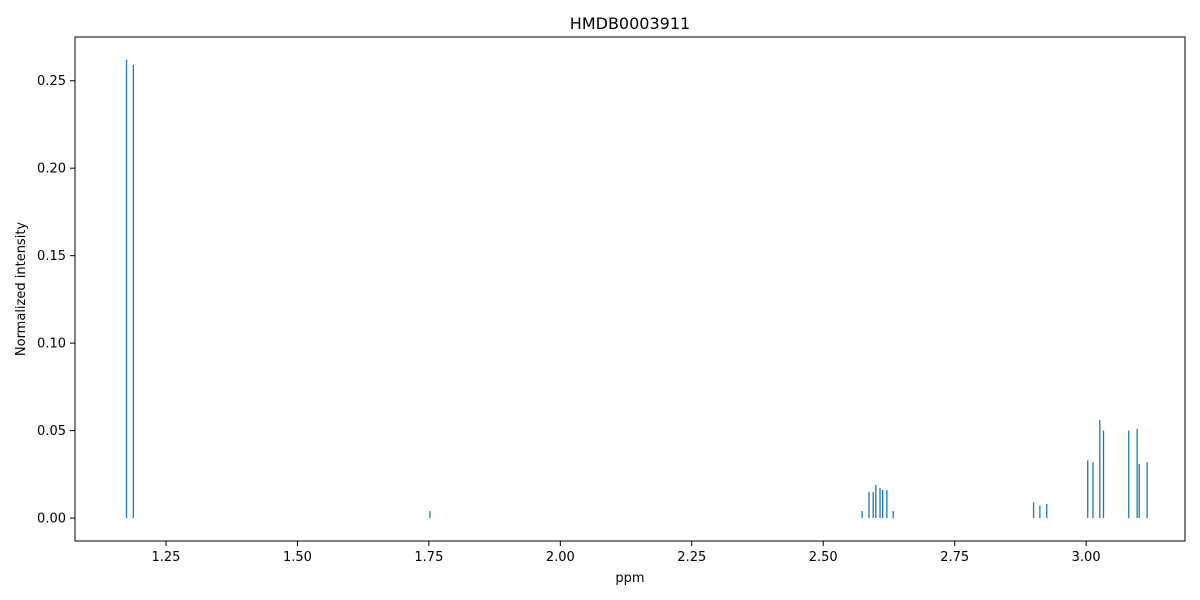 This screenshot has height=600, width=1200. What do you see at coordinates (51, 256) in the screenshot?
I see `y-tick-label: 0.15` at bounding box center [51, 256].